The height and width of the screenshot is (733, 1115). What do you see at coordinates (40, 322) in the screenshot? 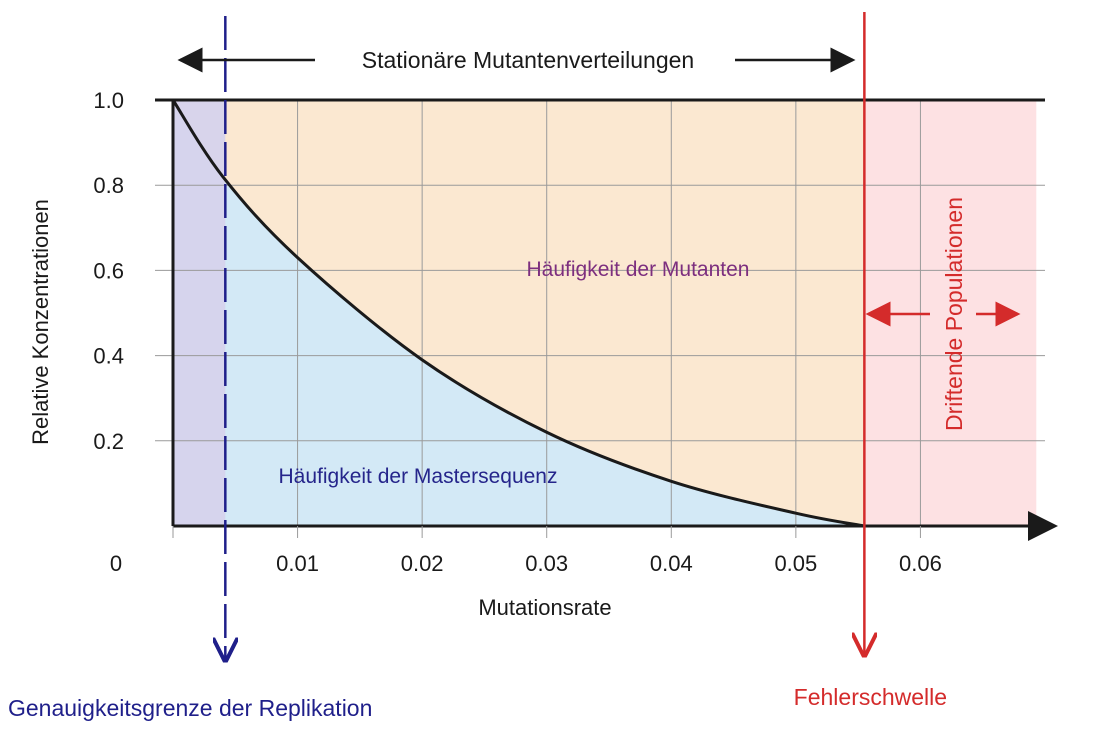
I see `y-axis-title: Relative Konzentrationen` at bounding box center [40, 322].